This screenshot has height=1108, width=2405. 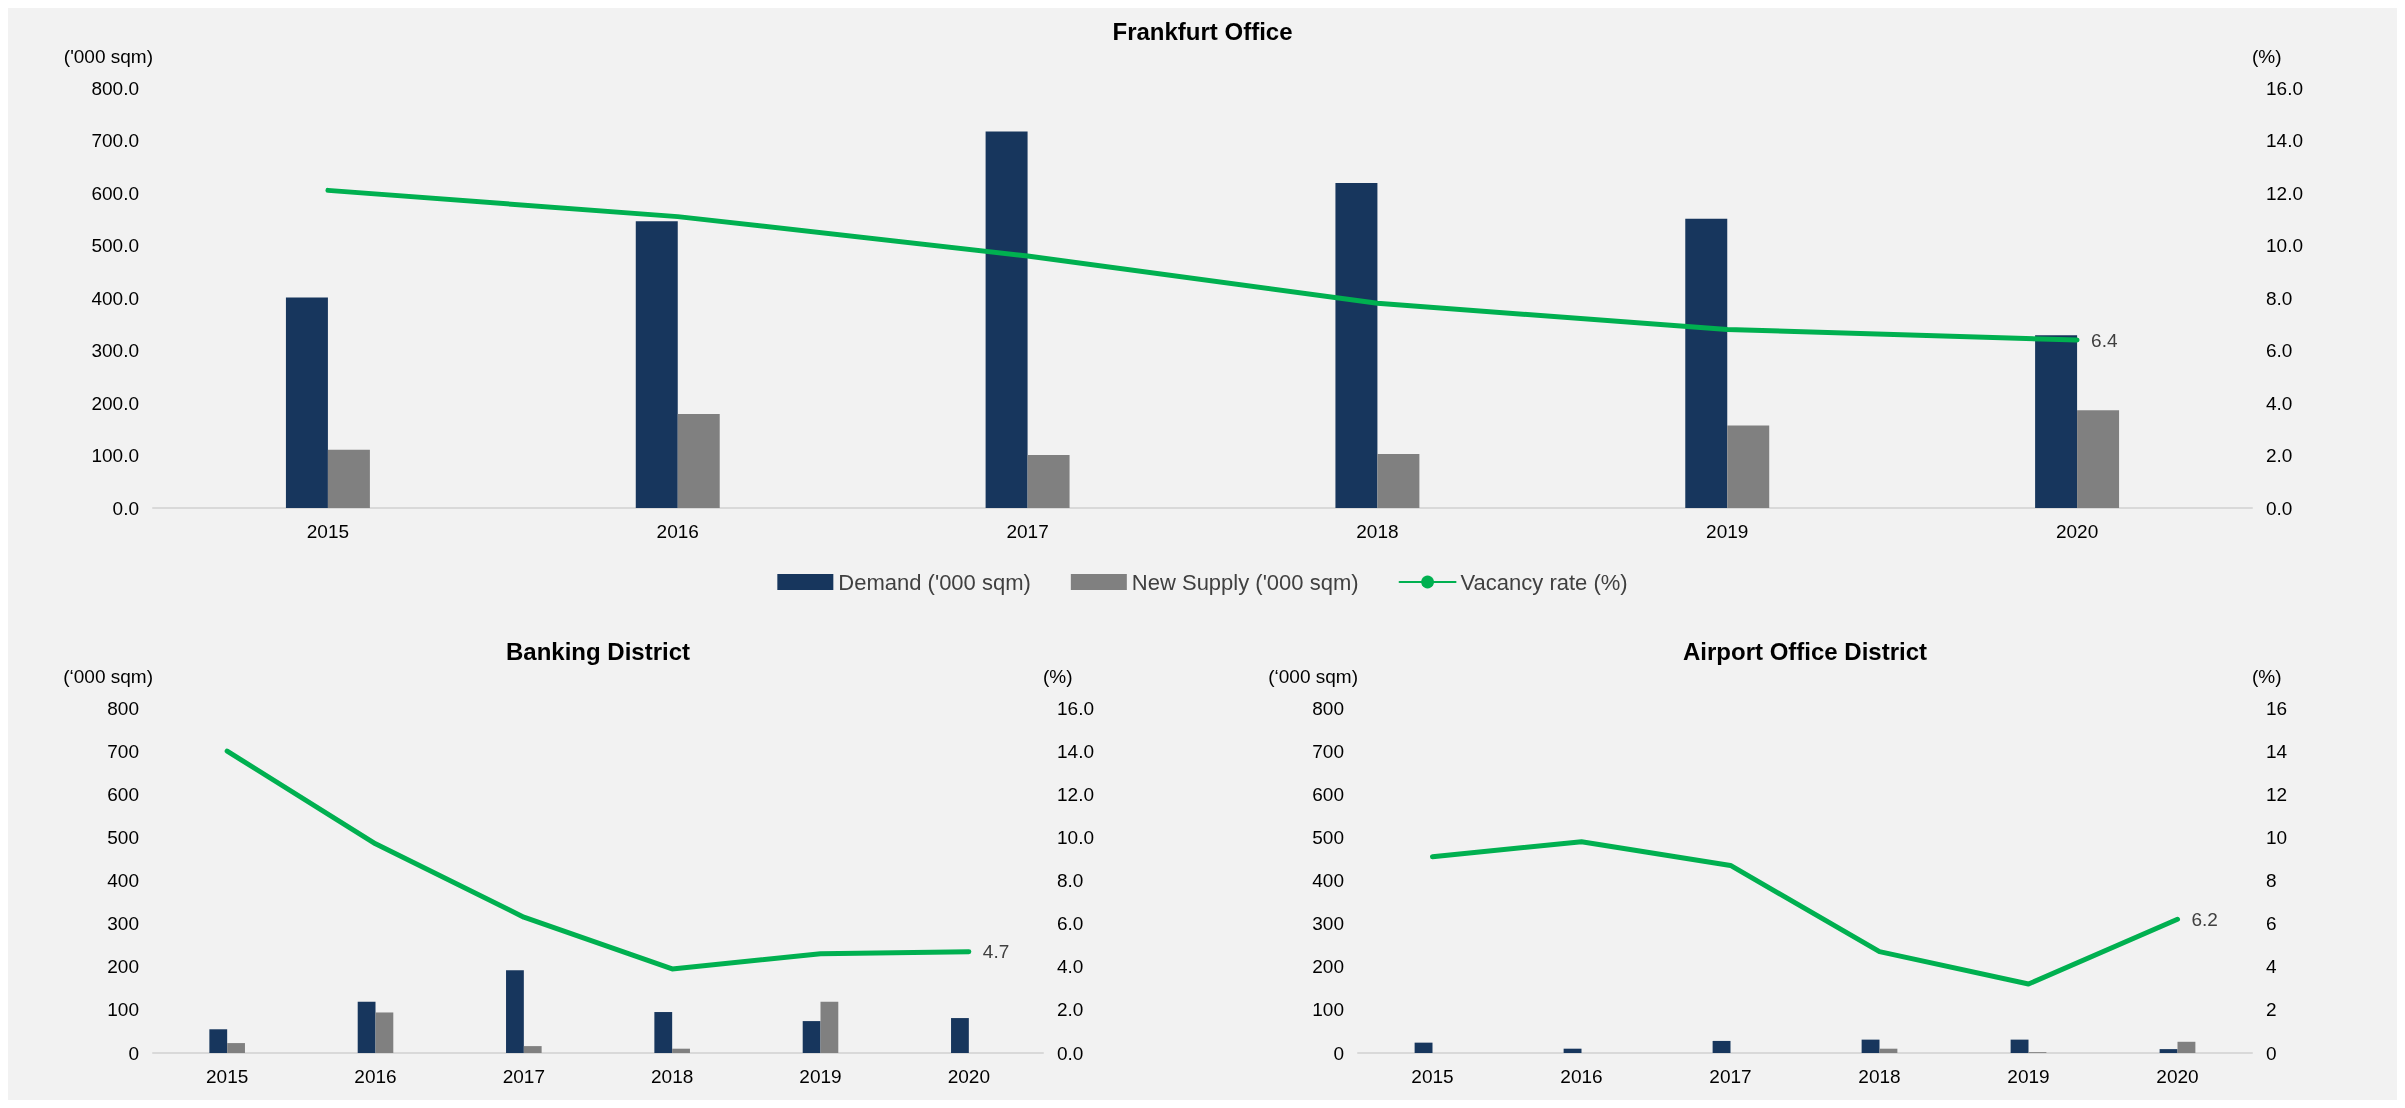 What do you see at coordinates (115, 193) in the screenshot?
I see `y-tick-label: 600.0` at bounding box center [115, 193].